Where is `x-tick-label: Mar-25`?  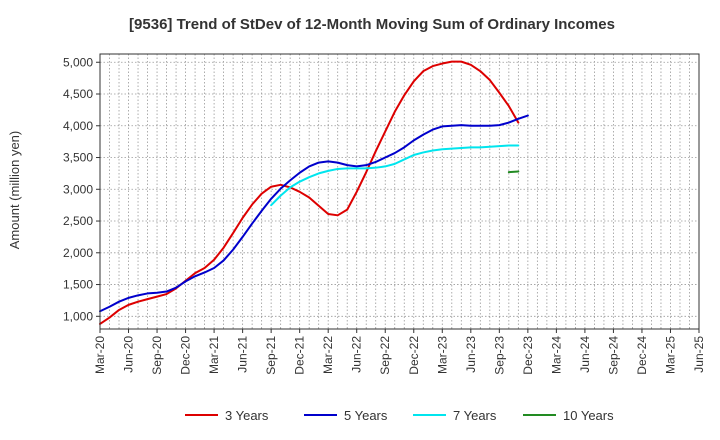 x-tick-label: Mar-25 is located at coordinates (670, 355).